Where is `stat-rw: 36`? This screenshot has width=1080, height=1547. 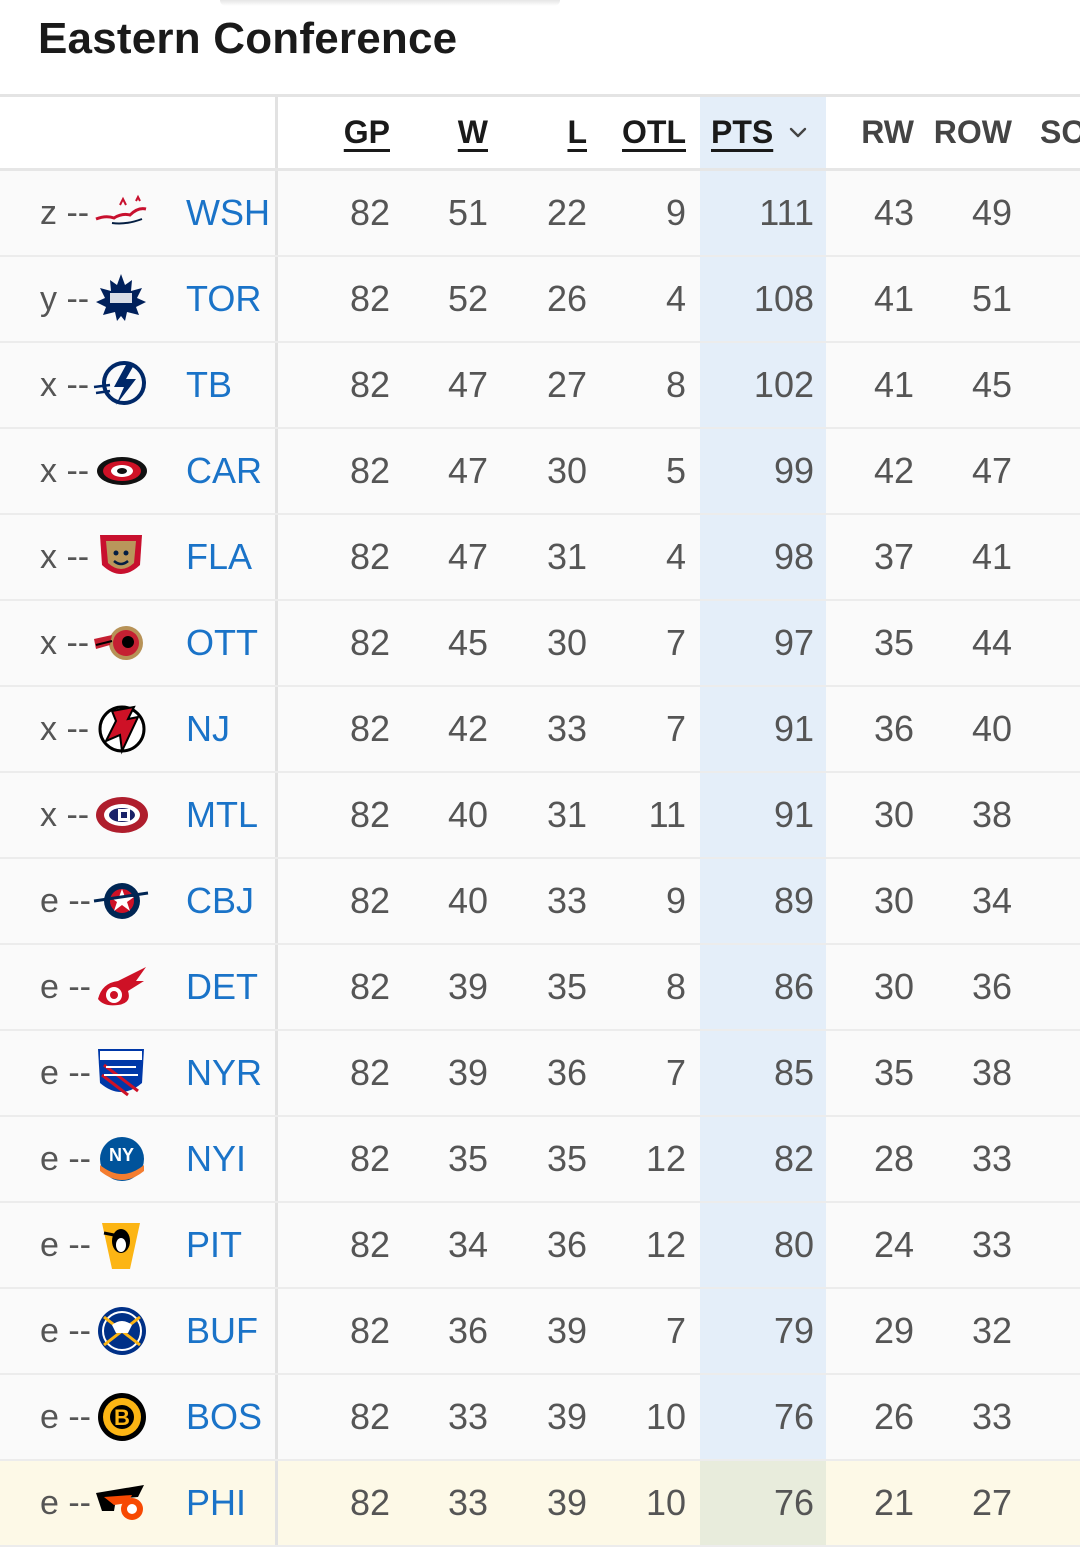 stat-rw: 36 is located at coordinates (893, 728).